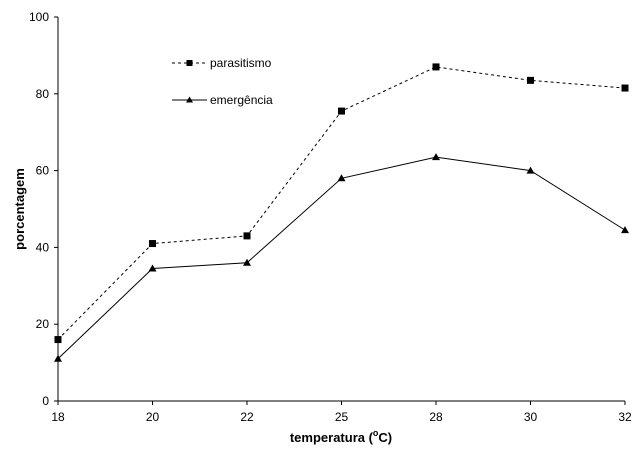 This screenshot has height=449, width=633. What do you see at coordinates (247, 417) in the screenshot?
I see `x-tick-label: 22` at bounding box center [247, 417].